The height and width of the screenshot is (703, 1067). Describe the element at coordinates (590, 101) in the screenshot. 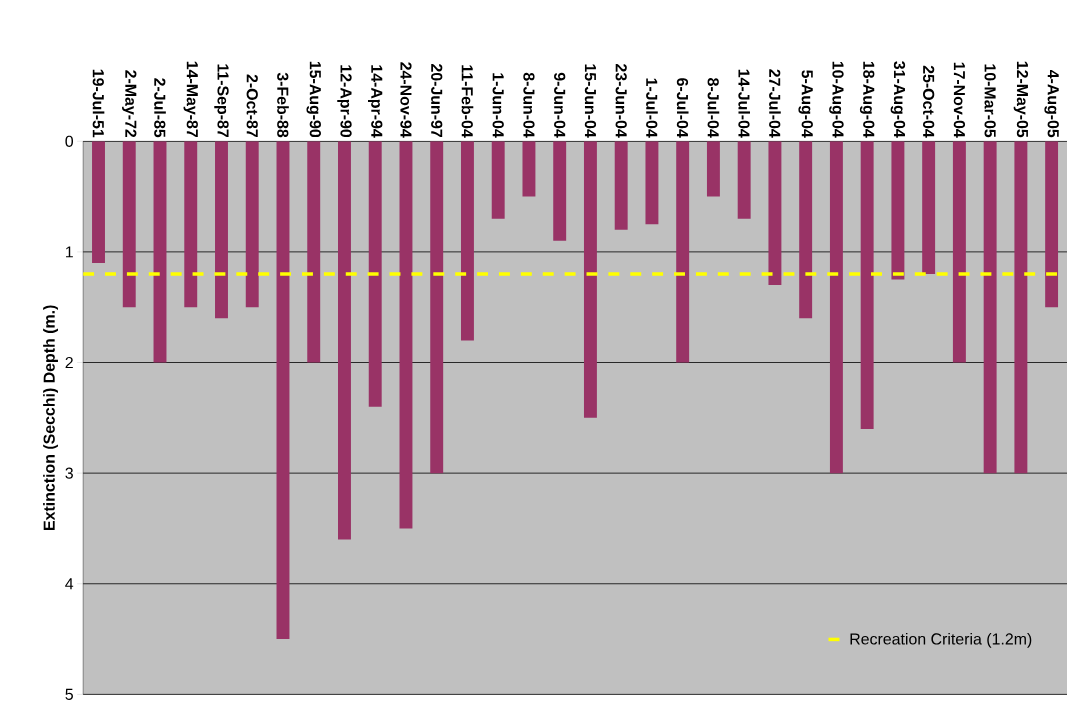

I see `x-tick-label: 15-Jun-04` at that location.